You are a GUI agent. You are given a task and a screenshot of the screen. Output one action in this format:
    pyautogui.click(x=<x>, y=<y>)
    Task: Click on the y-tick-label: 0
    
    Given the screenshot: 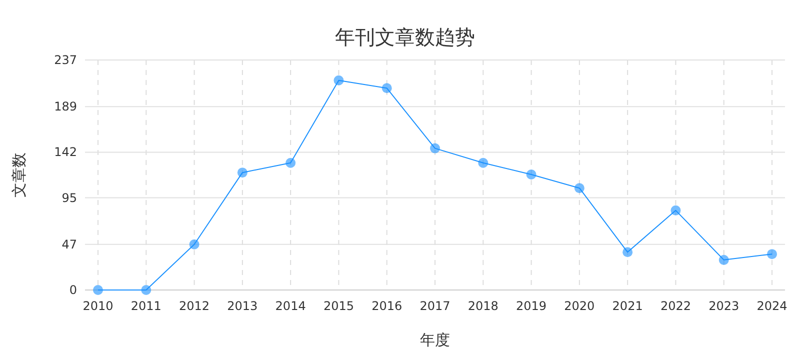 What is the action you would take?
    pyautogui.click(x=73, y=290)
    